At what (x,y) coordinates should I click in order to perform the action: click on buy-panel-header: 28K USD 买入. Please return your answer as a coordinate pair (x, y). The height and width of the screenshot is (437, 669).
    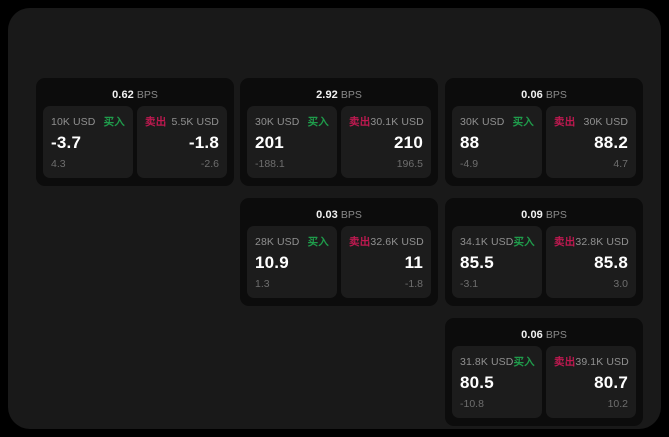
    Looking at the image, I should click on (292, 241).